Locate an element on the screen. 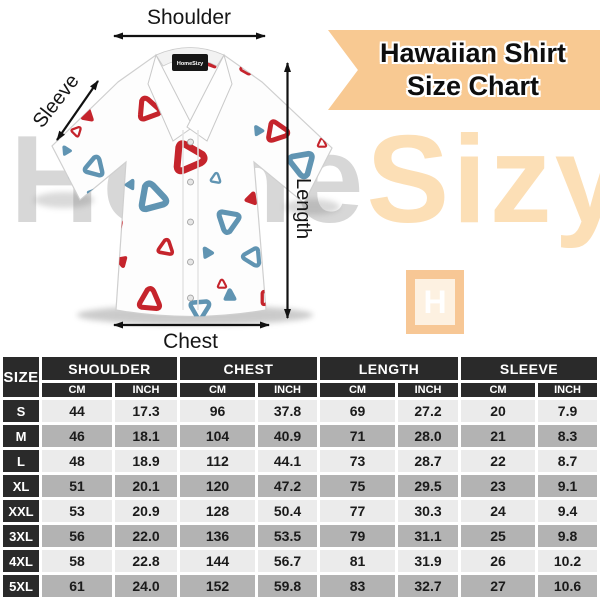 The width and height of the screenshot is (600, 600). value-cell: 28.7 is located at coordinates (428, 461).